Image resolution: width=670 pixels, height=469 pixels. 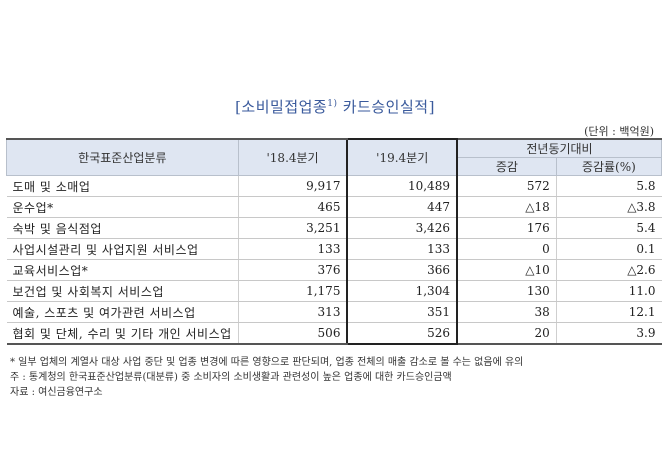 I want to click on header-2019q4: '19.4분기, so click(x=402, y=157).